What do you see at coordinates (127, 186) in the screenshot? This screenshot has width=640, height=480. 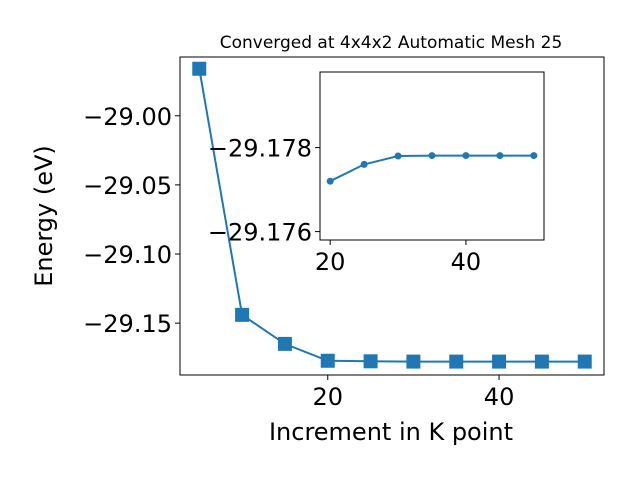 I see `main-y-tick-label: −29.05` at bounding box center [127, 186].